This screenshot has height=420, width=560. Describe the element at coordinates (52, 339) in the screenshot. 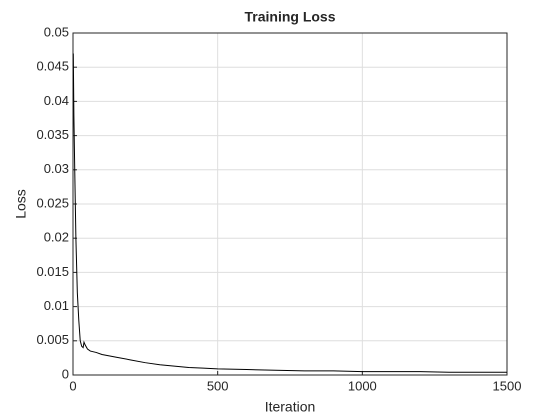

I see `y-tick-label: 0.005` at that location.